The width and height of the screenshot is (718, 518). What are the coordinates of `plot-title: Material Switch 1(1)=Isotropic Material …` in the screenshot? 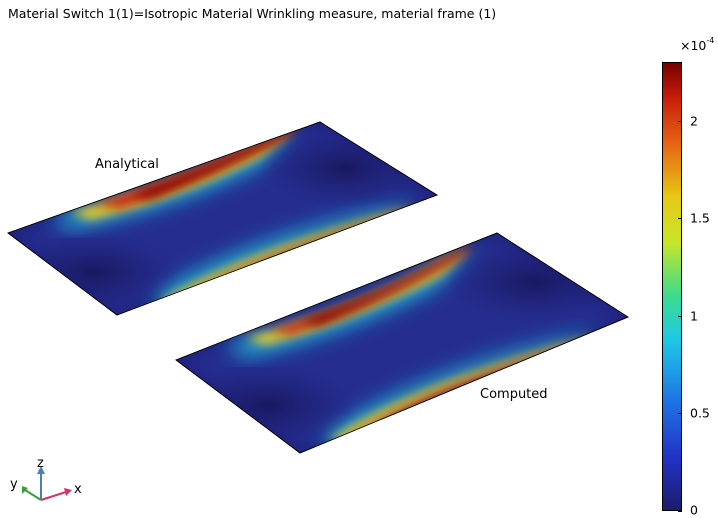 It's located at (252, 13).